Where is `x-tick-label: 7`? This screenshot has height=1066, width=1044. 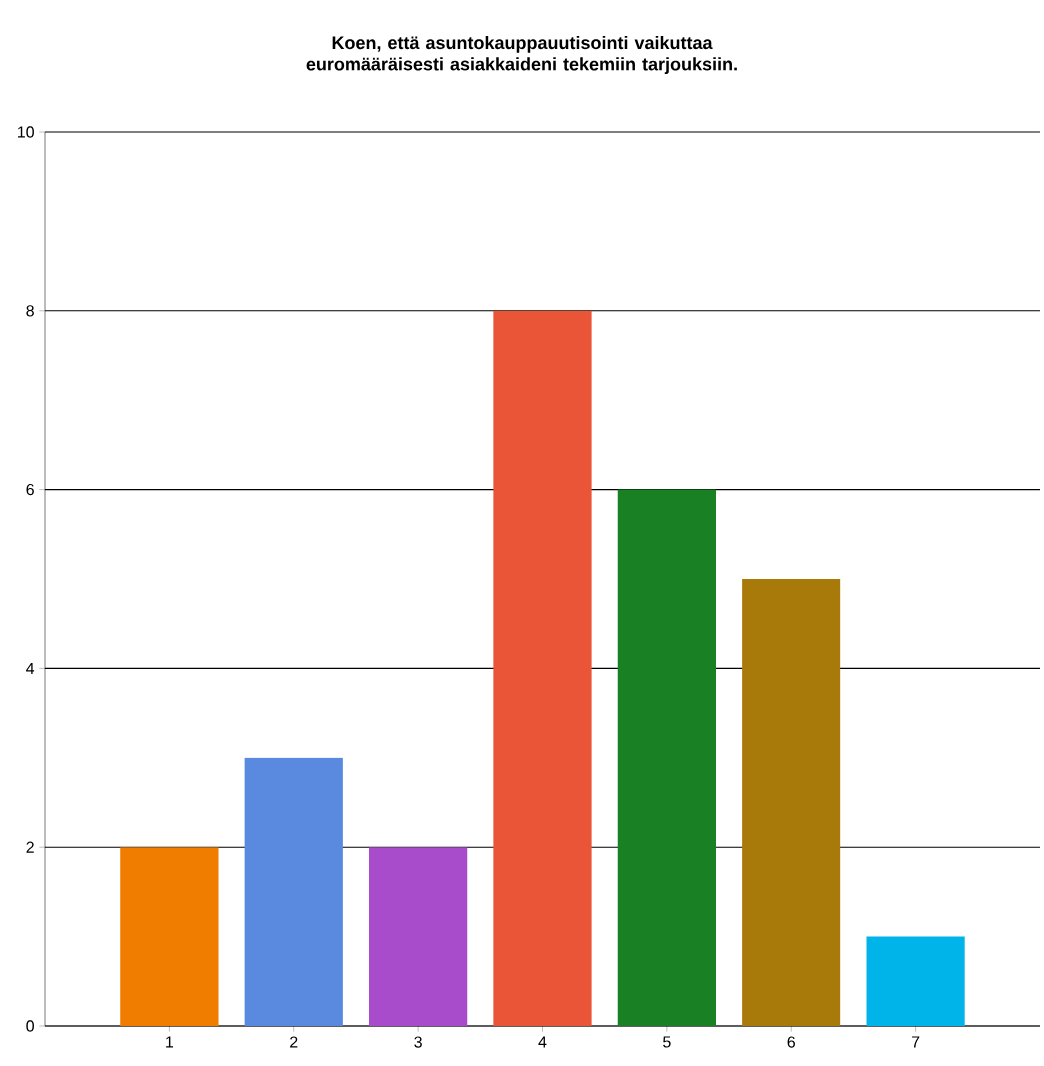
x-tick-label: 7 is located at coordinates (915, 1042).